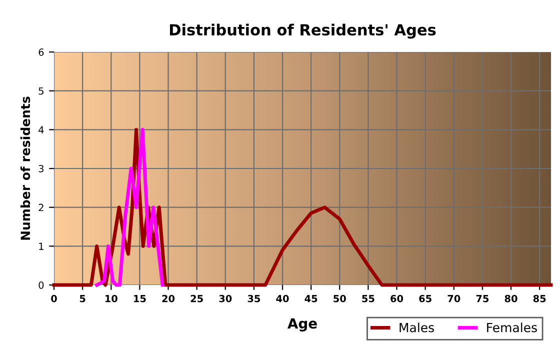  Describe the element at coordinates (225, 298) in the screenshot. I see `x-tick-label: 30` at that location.